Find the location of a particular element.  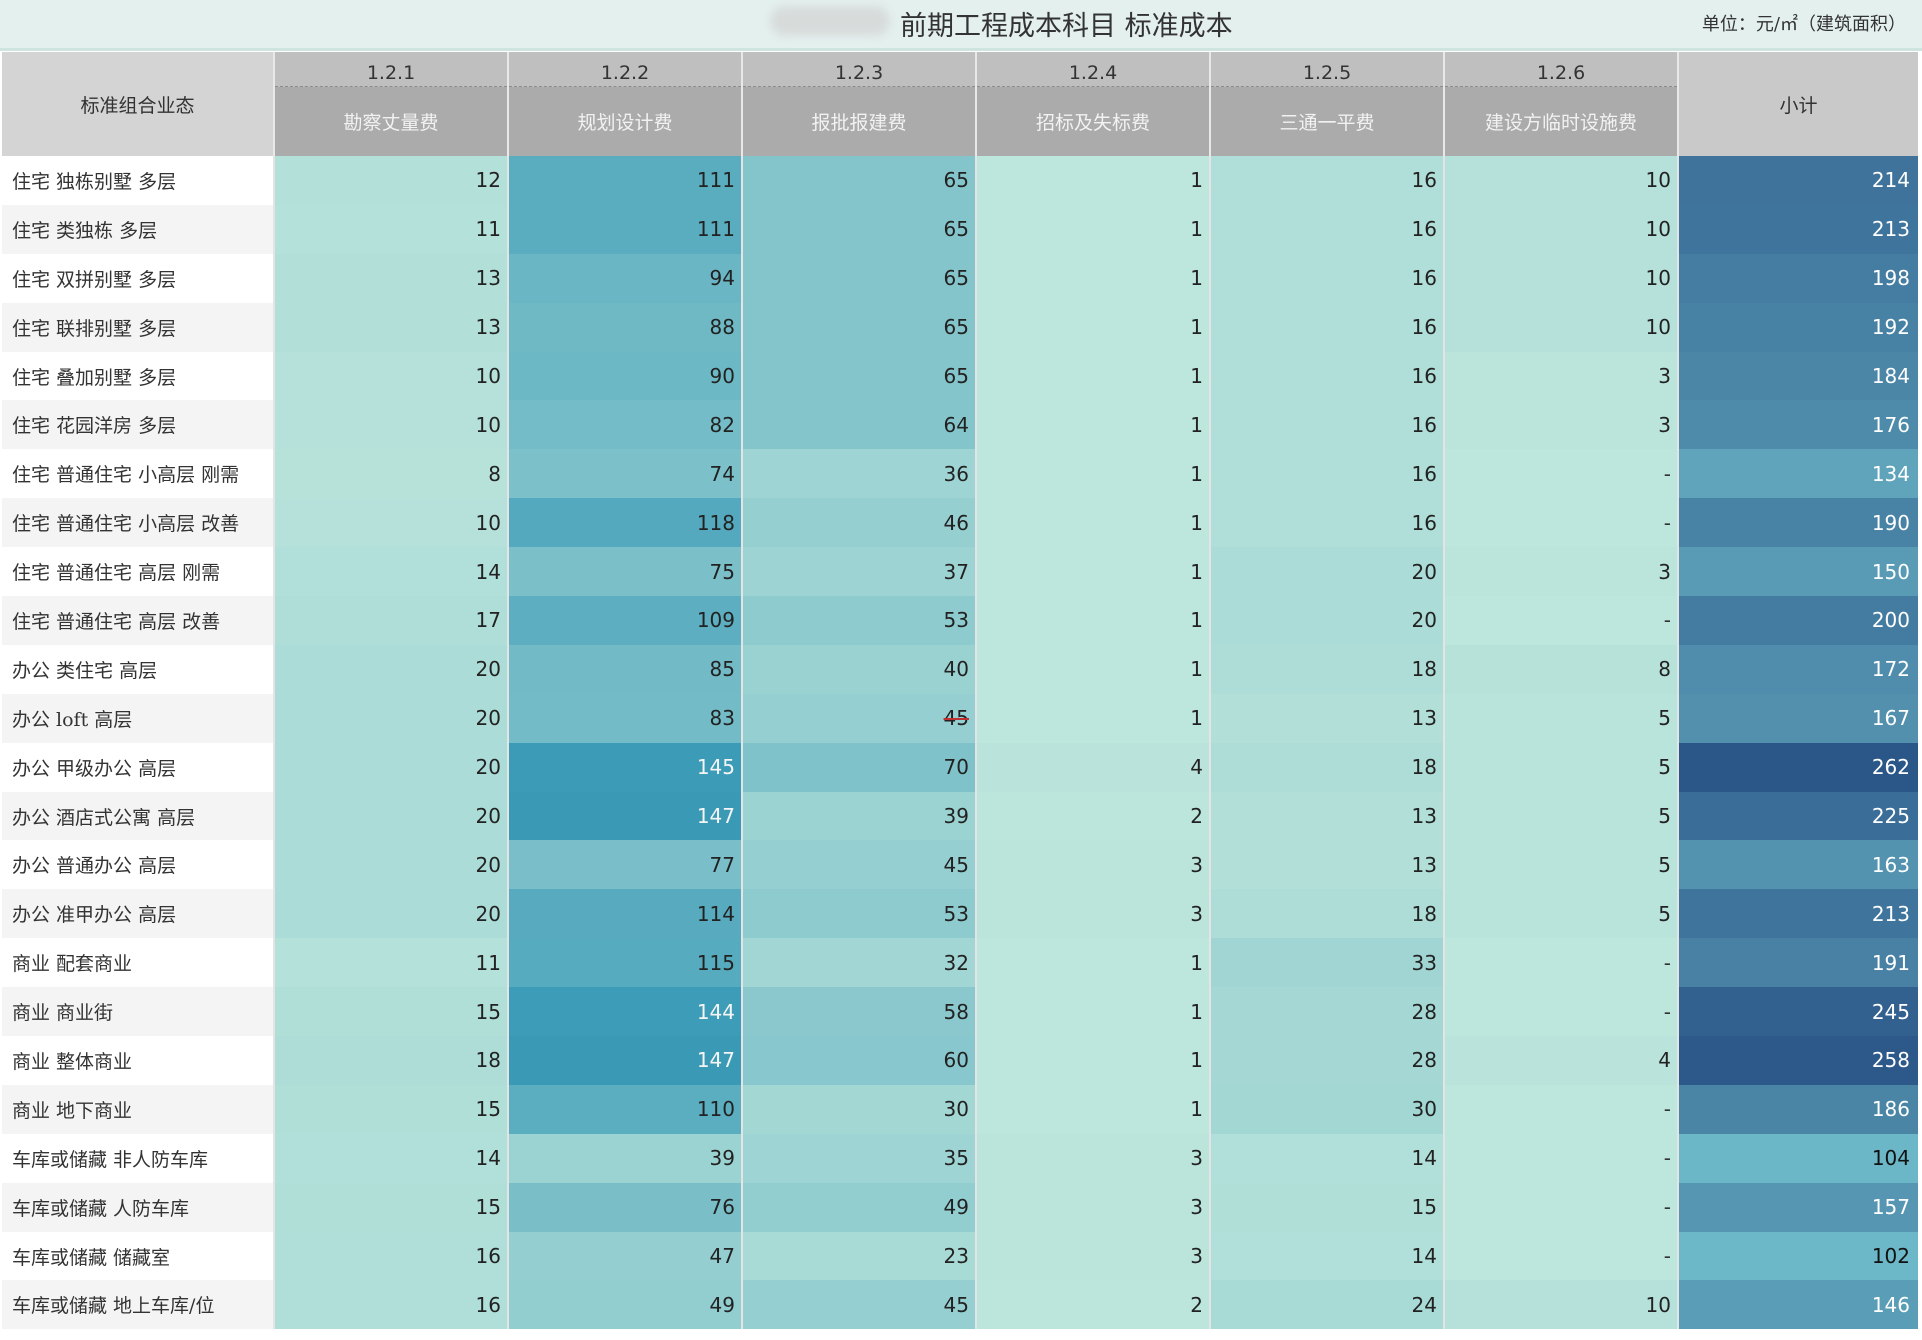

heatmap-cell: 30 is located at coordinates (859, 1109).